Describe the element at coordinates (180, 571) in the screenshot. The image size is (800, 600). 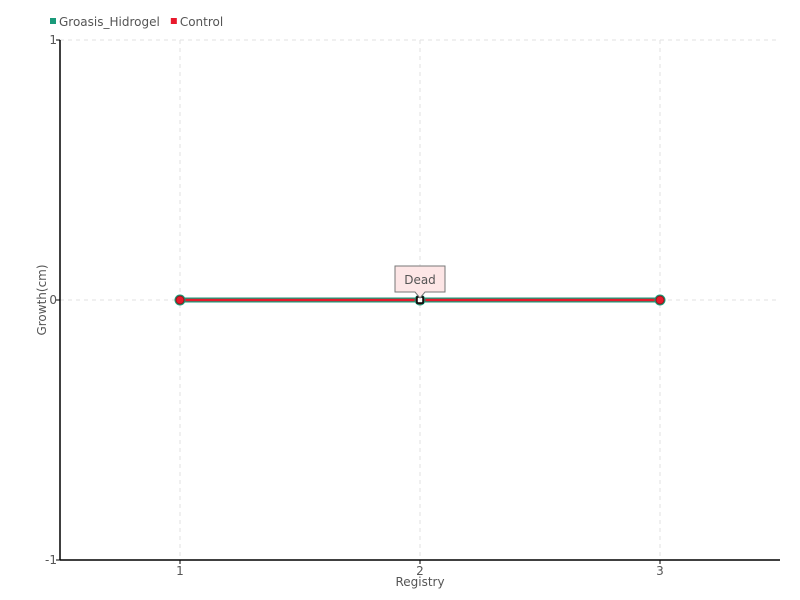
I see `x-tick-label: 1` at that location.